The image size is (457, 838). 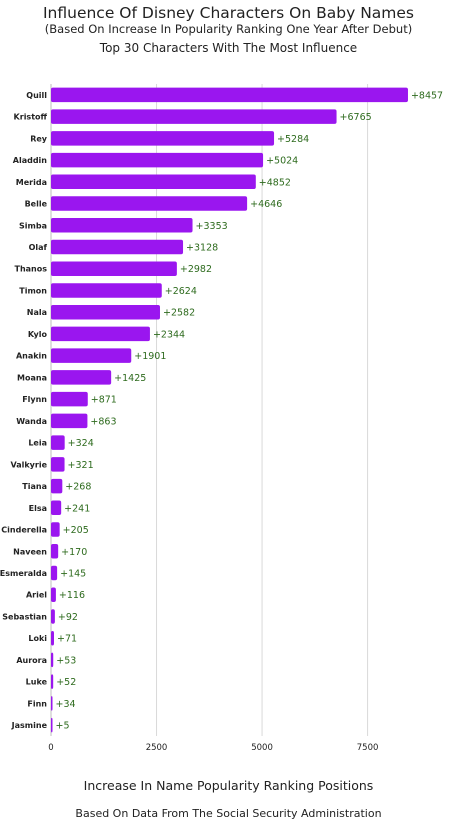 I want to click on data-label: +1425, so click(x=130, y=378).